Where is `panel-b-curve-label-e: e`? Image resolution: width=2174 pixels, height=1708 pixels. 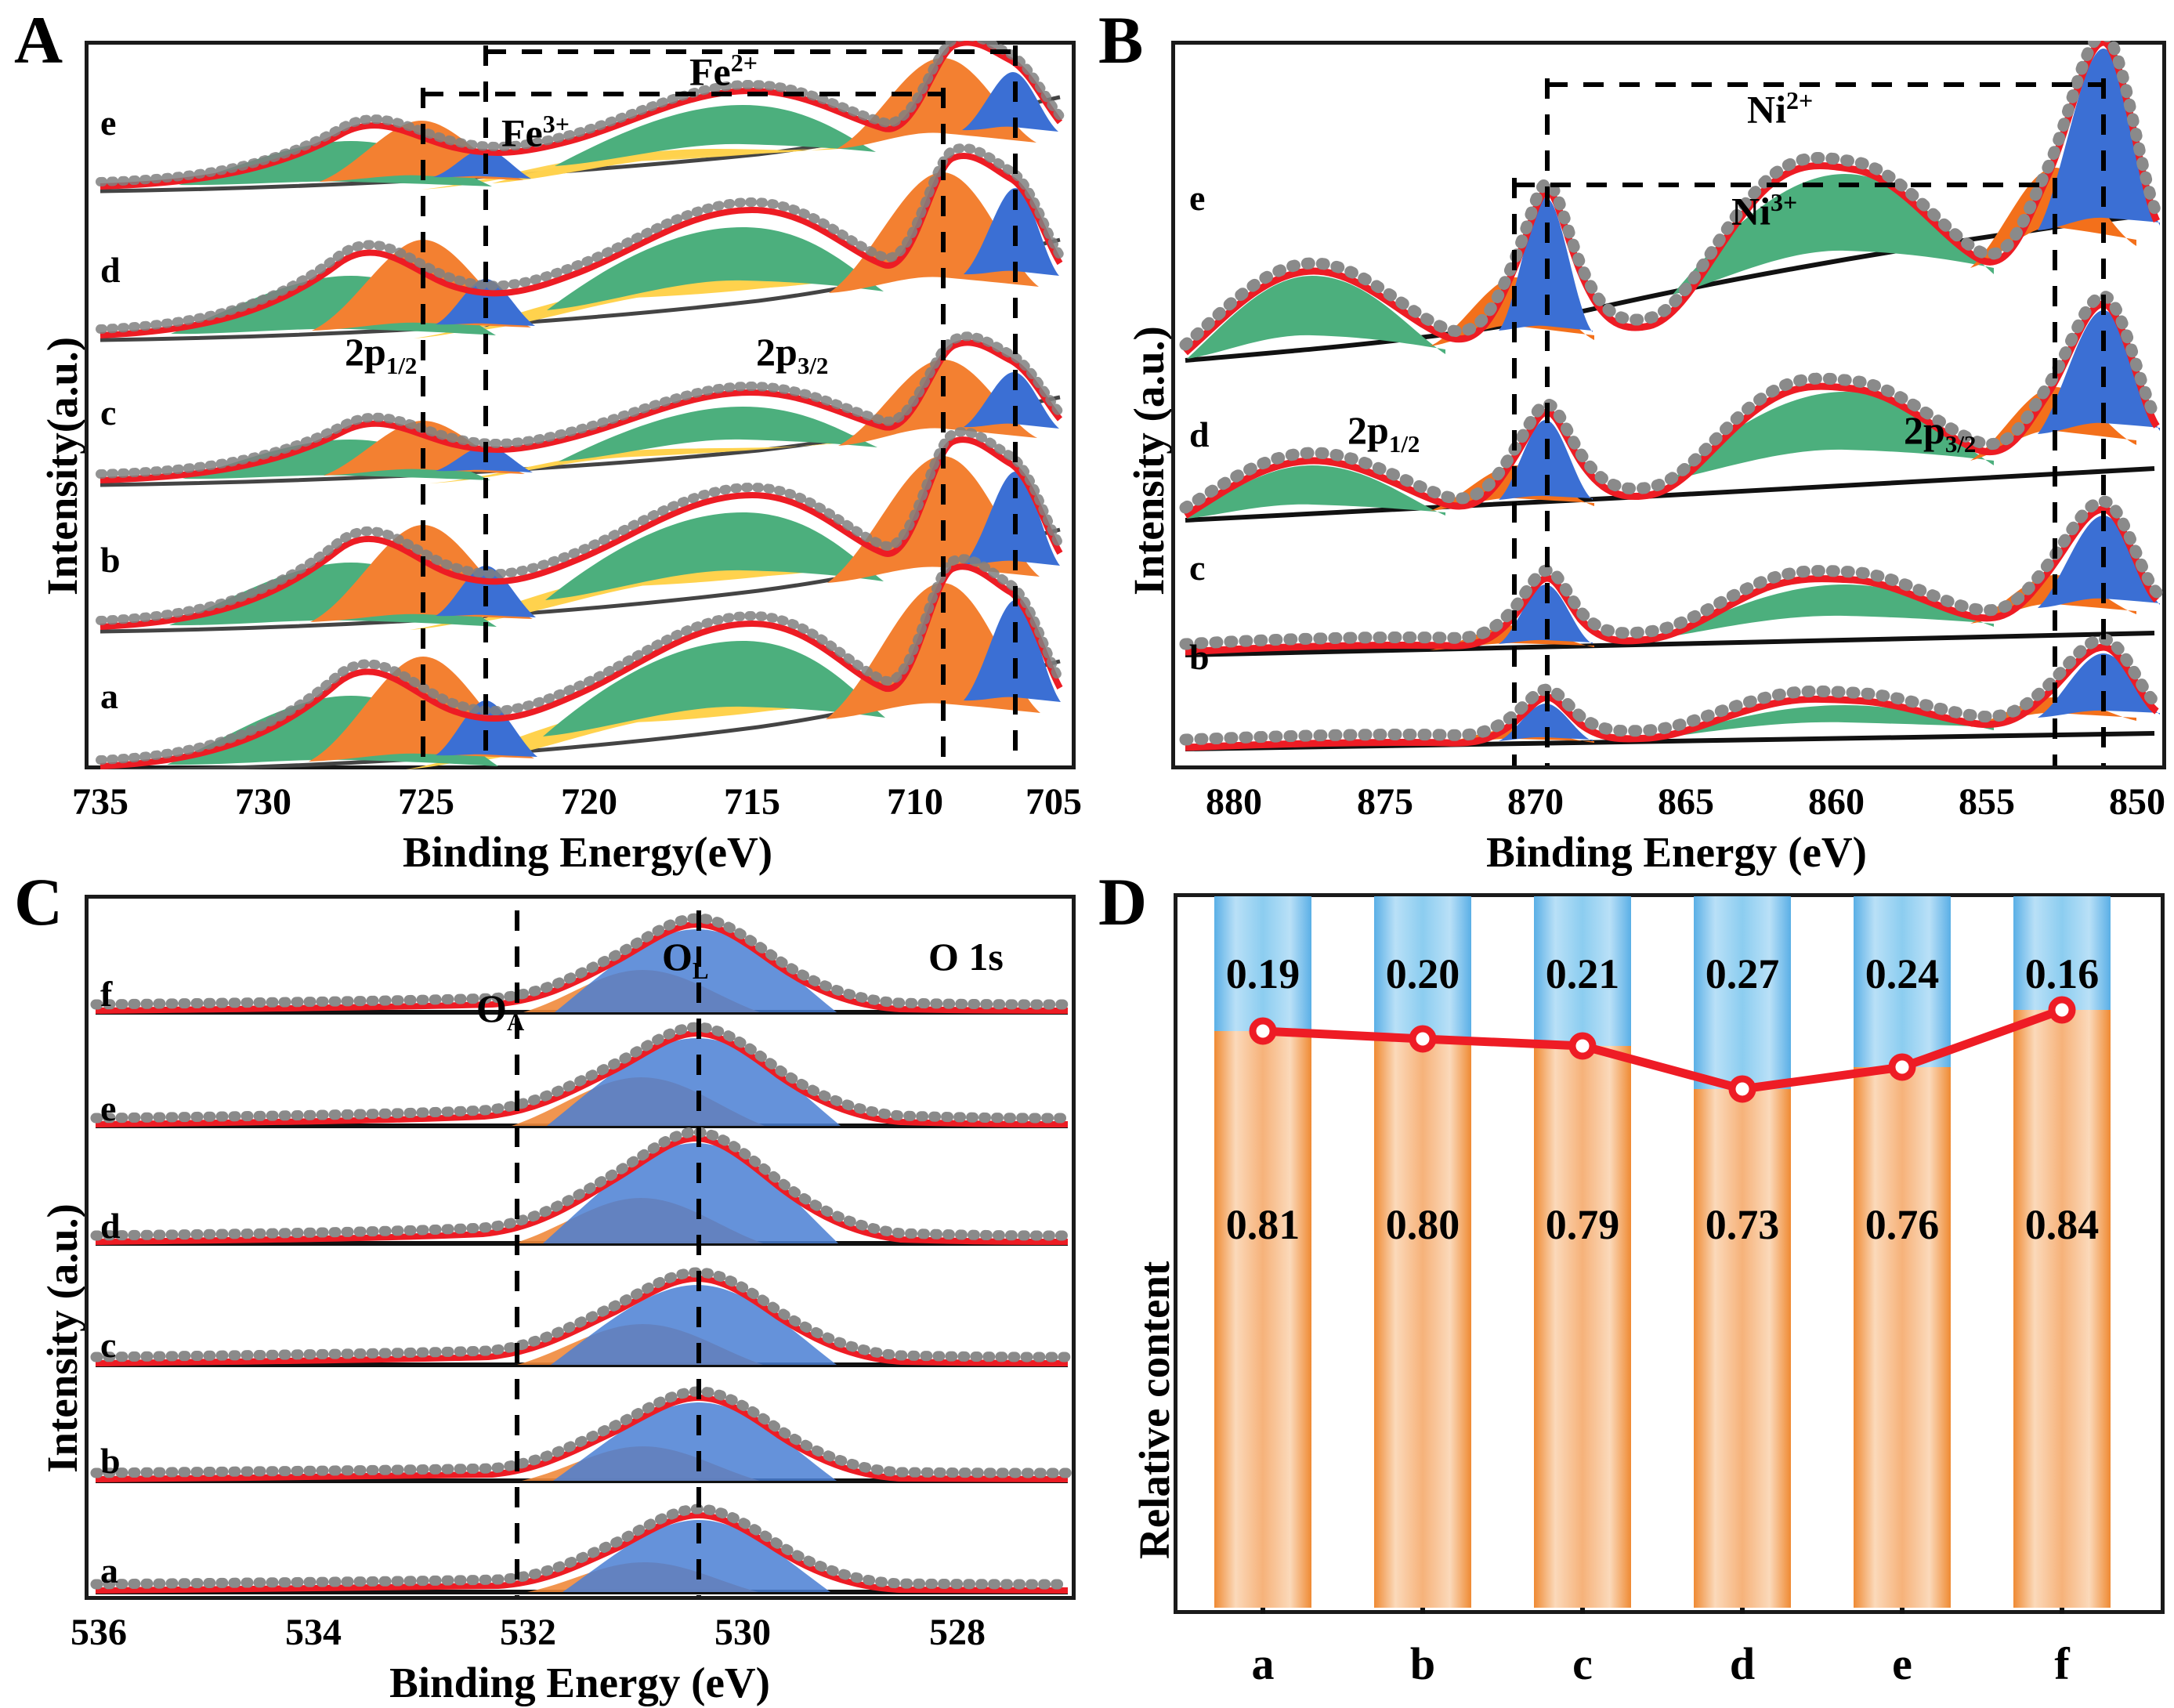
panel-b-curve-label-e: e is located at coordinates (1197, 198).